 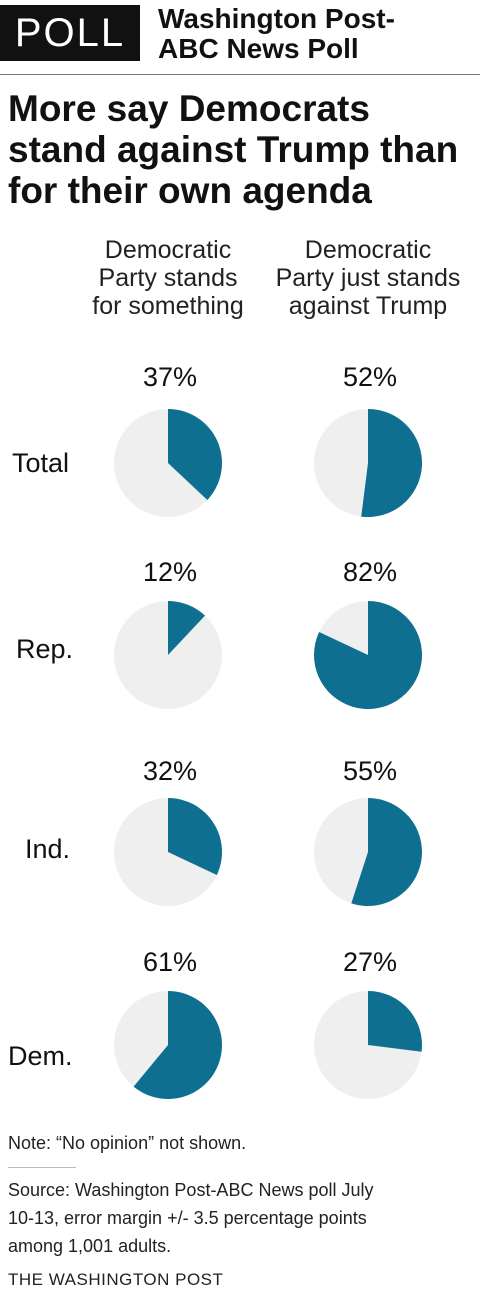 What do you see at coordinates (42, 1167) in the screenshot?
I see `note-divider` at bounding box center [42, 1167].